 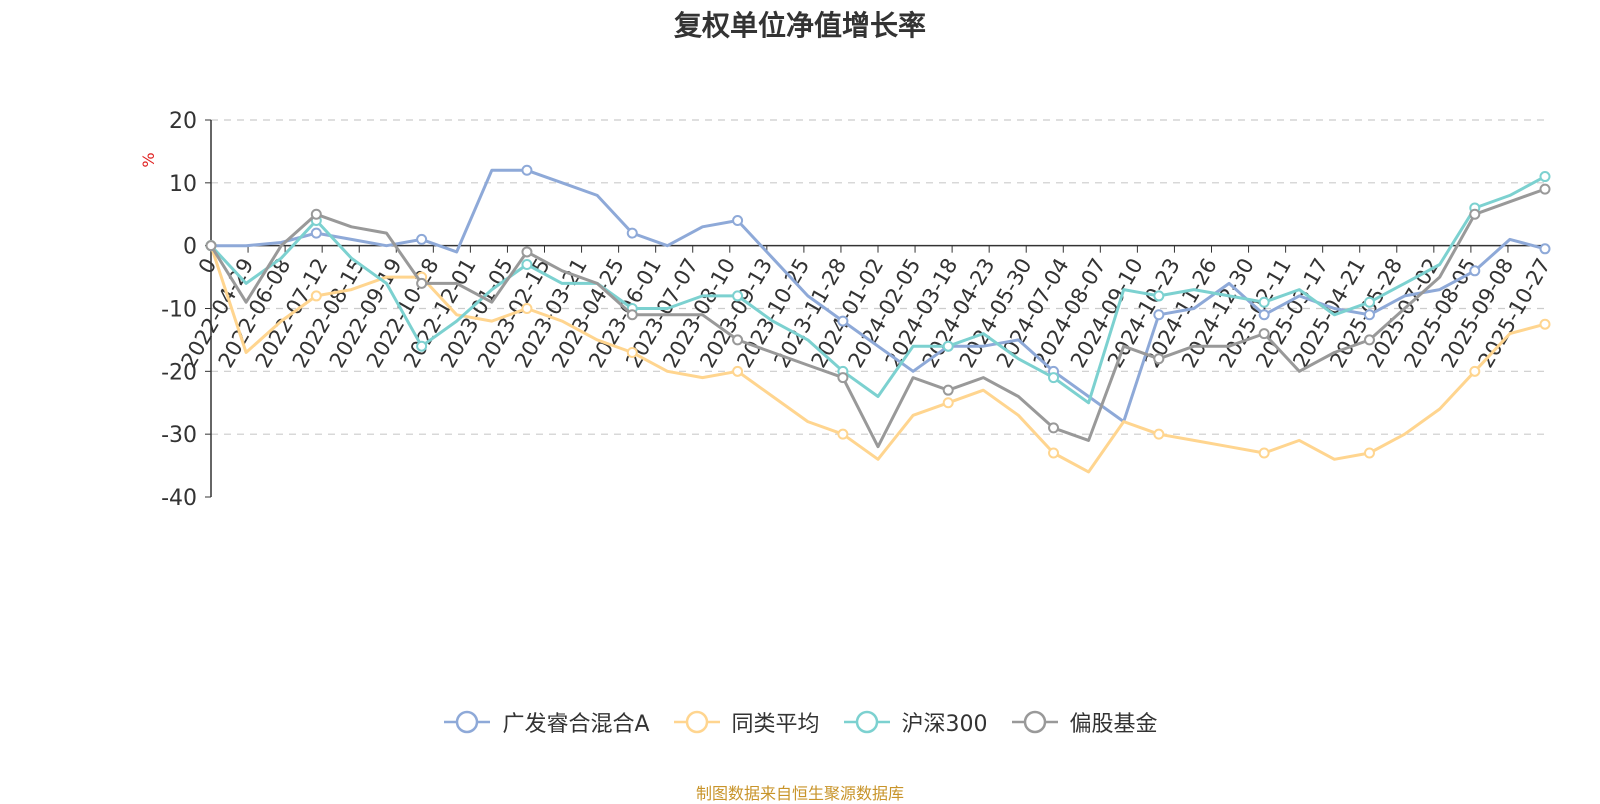 What do you see at coordinates (775, 724) in the screenshot?
I see `legend-label: 同类平均` at bounding box center [775, 724].